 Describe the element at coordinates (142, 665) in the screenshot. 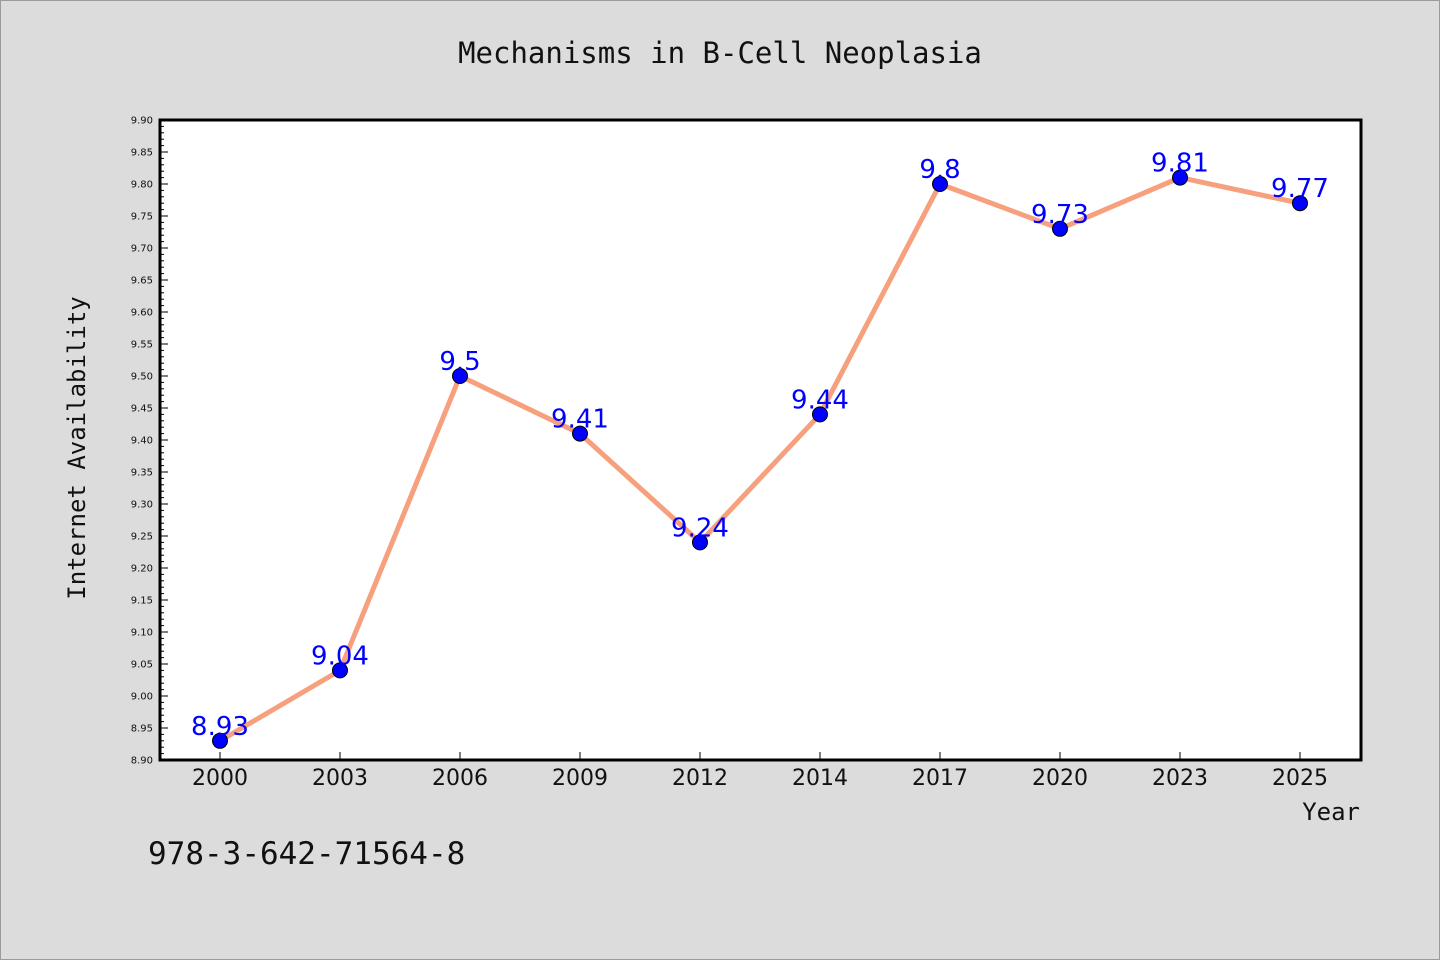

I see `y-tick-label: 9.05` at that location.